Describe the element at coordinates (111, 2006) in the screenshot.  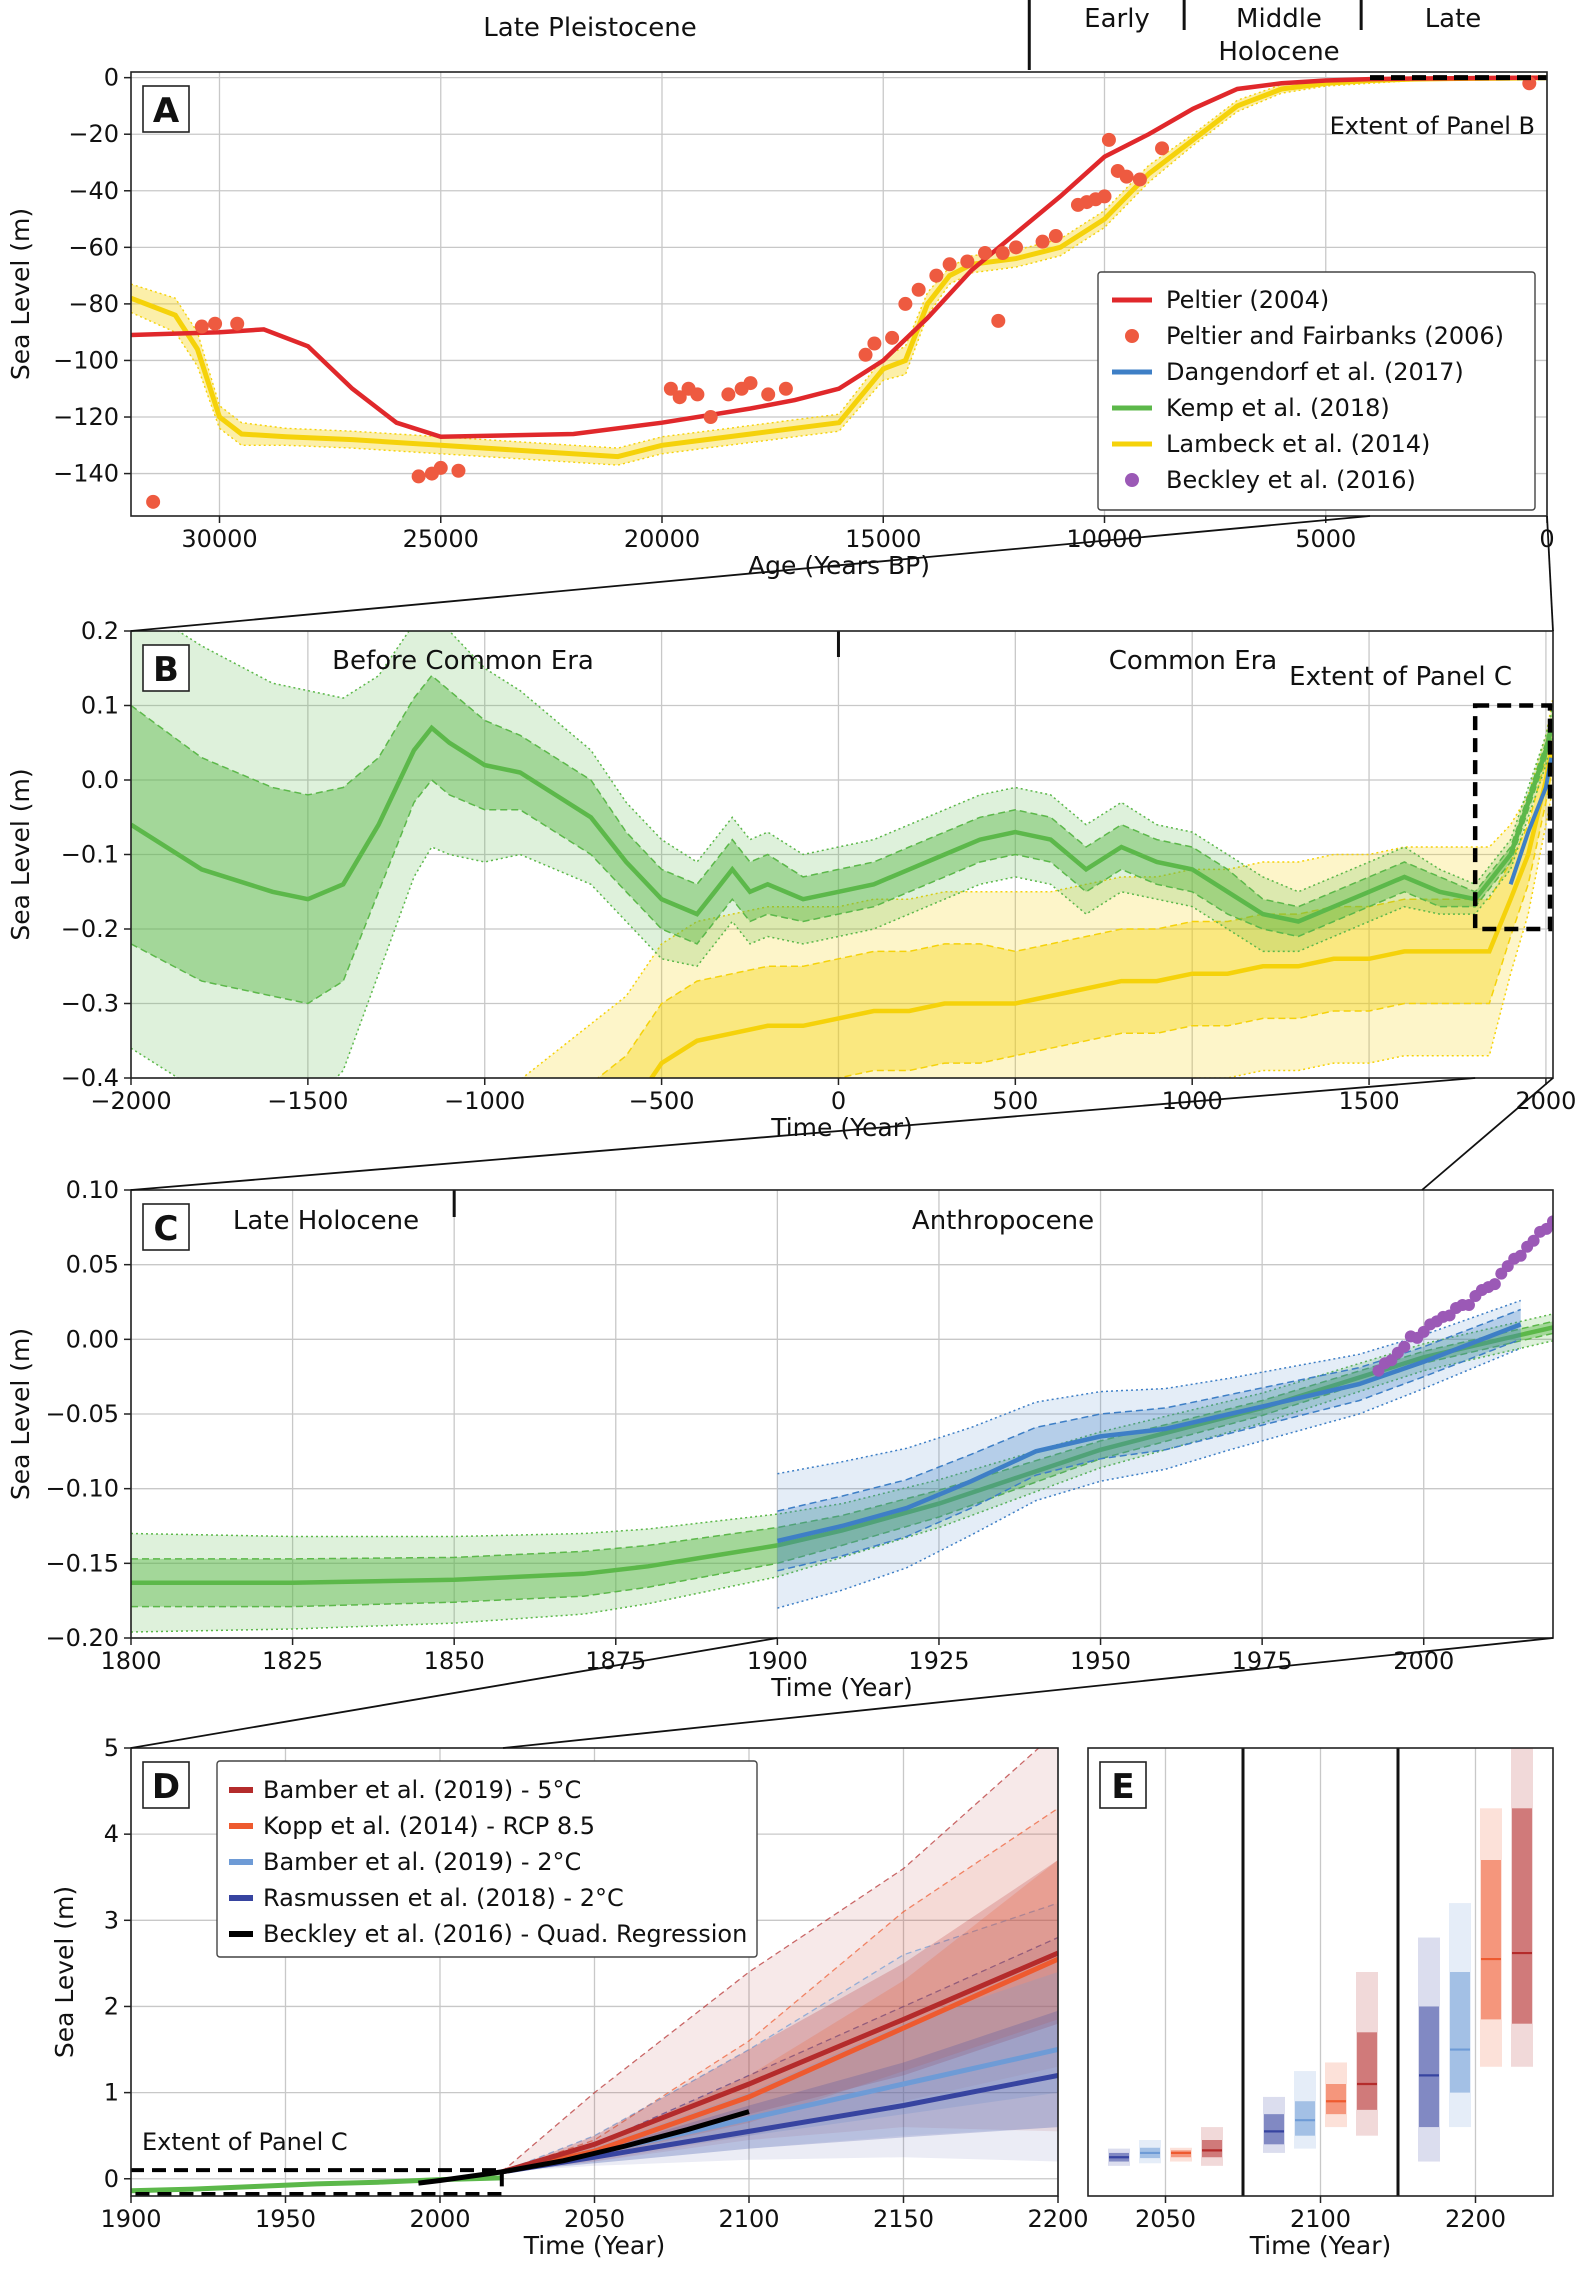
I see `y-tick-label: 2` at that location.